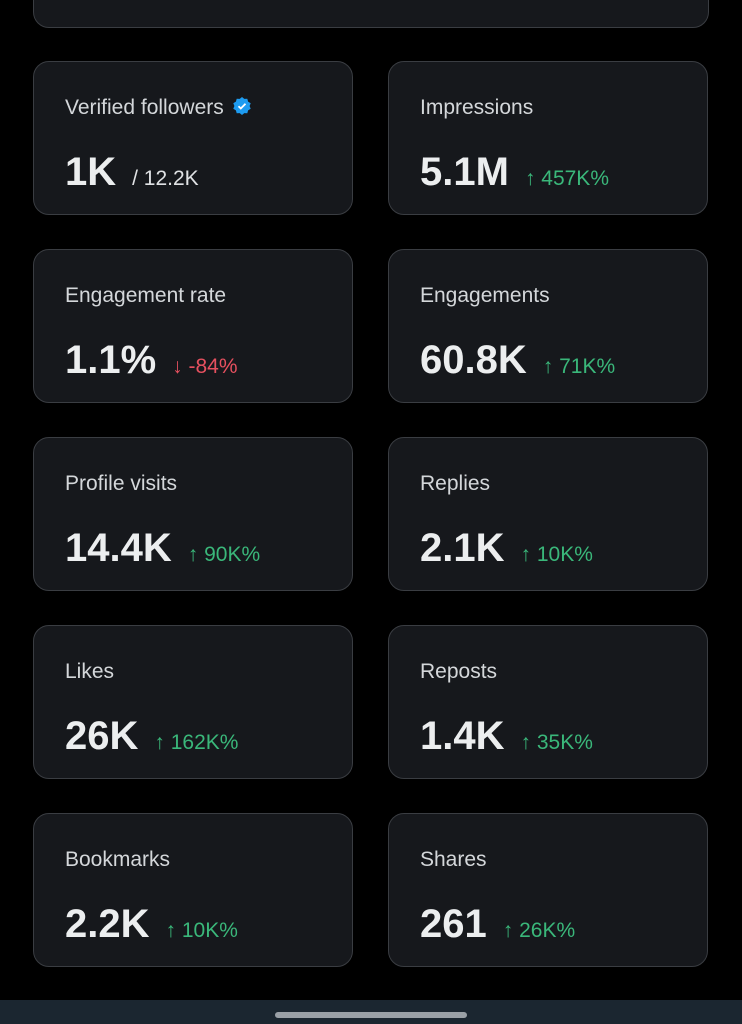 The width and height of the screenshot is (742, 1024). I want to click on metric-label: Engagement rate, so click(145, 296).